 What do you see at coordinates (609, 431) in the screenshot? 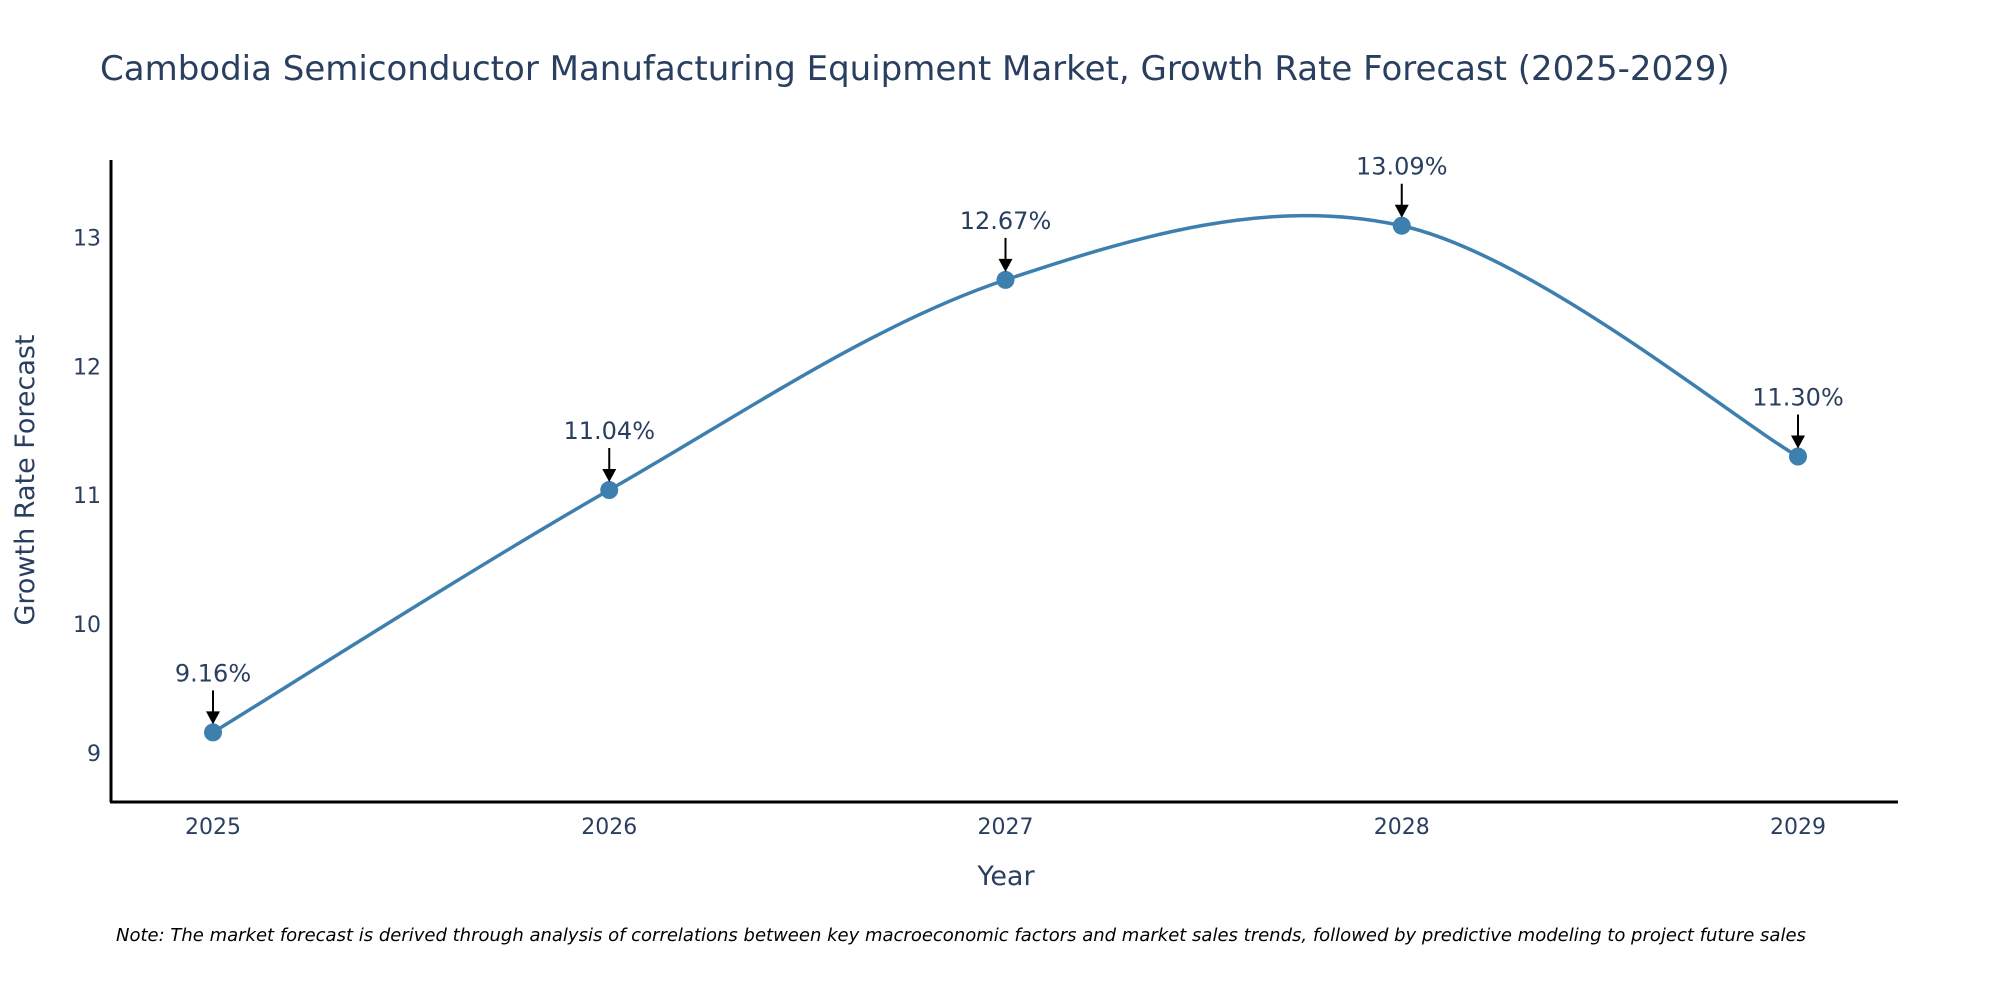
I see `data-label-text: 11.04%` at bounding box center [609, 431].